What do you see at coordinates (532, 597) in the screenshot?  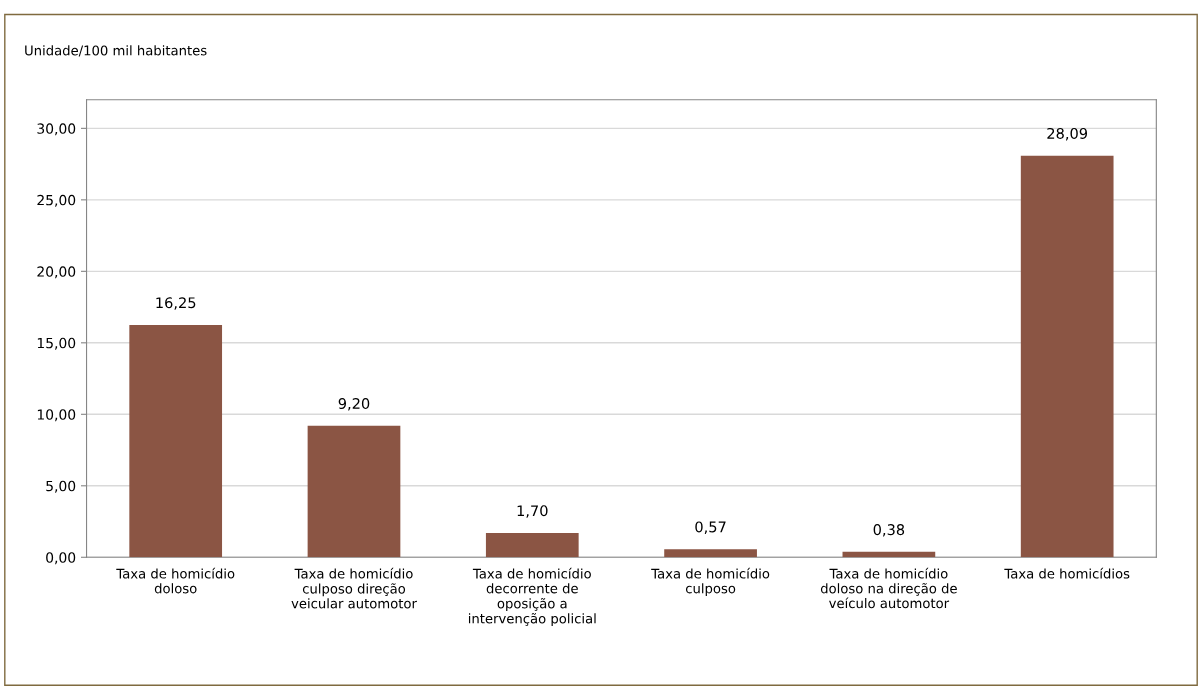 I see `x-tick-label: Taxa de homicídio decorrente de oposição a intervenção policial` at bounding box center [532, 597].